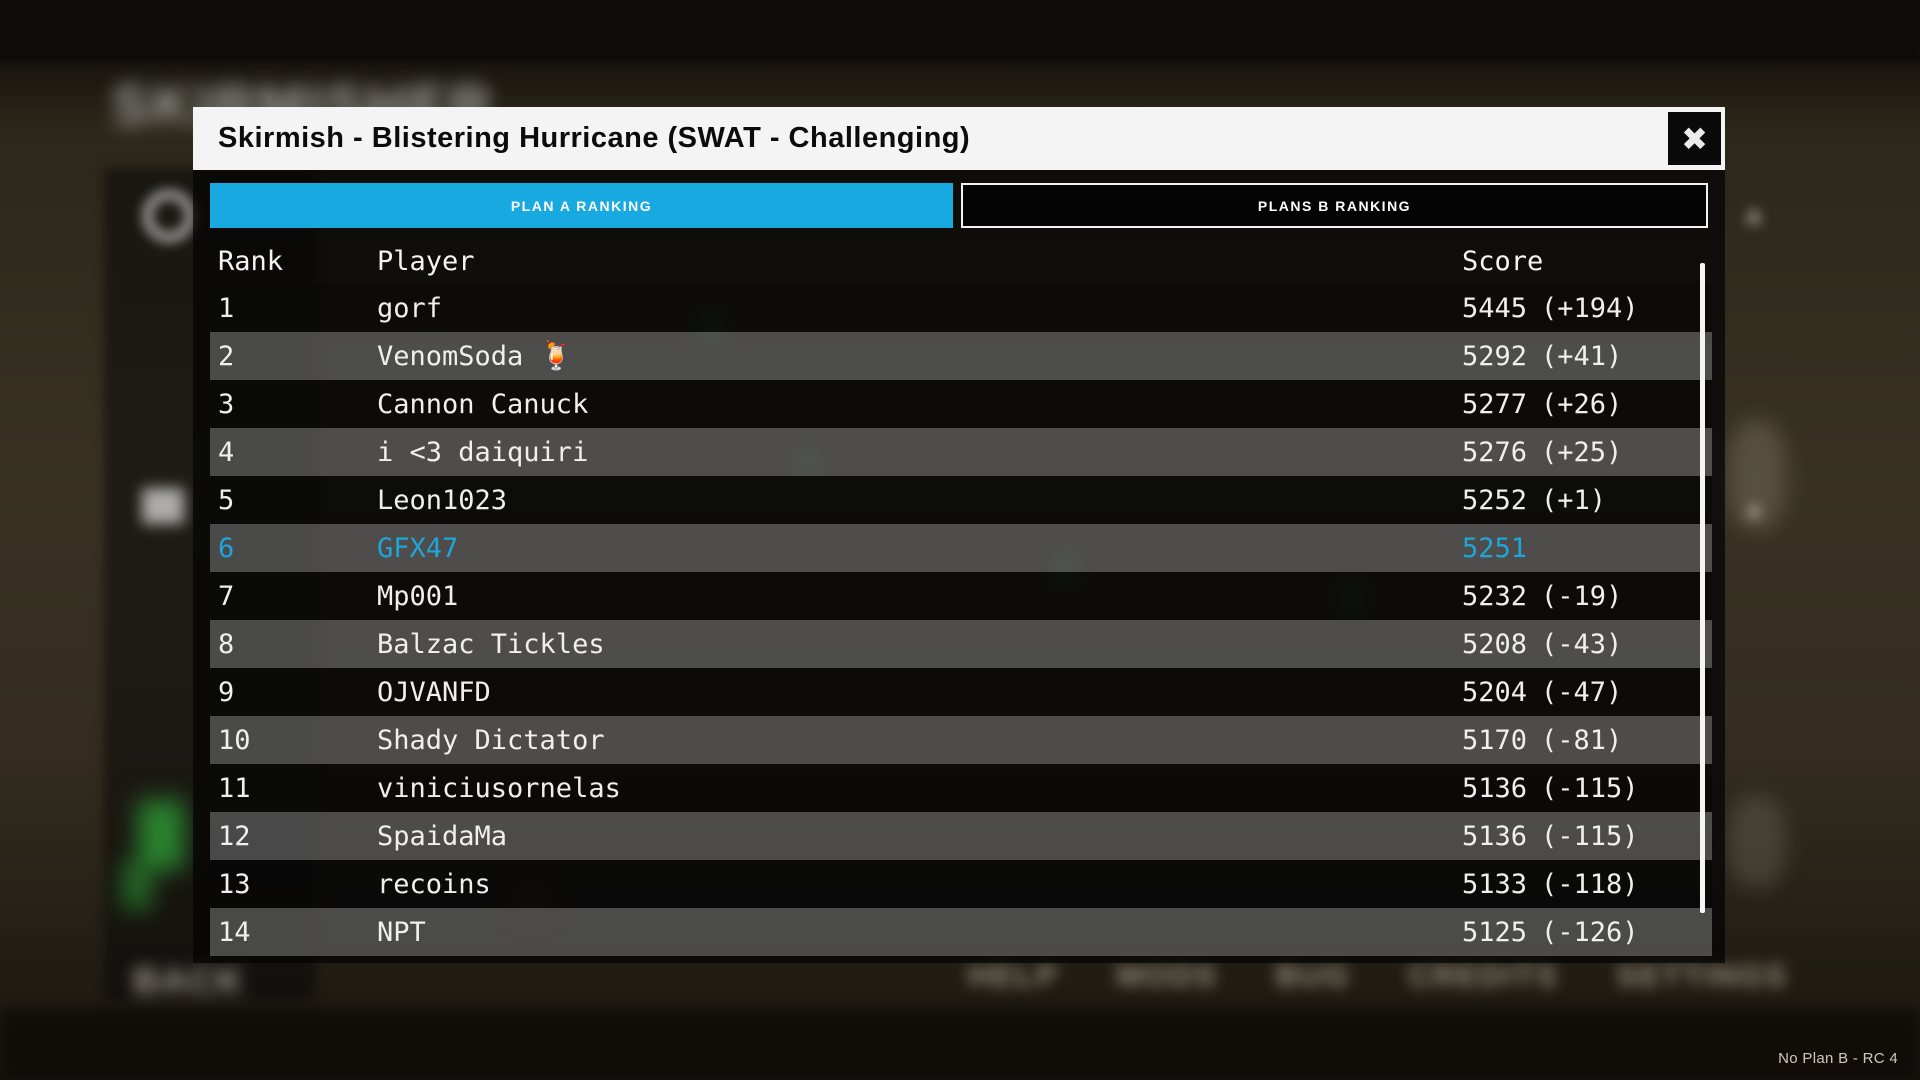 This screenshot has height=1080, width=1920. What do you see at coordinates (1587, 452) in the screenshot?
I see `score-cell: 5276 (+25)` at bounding box center [1587, 452].